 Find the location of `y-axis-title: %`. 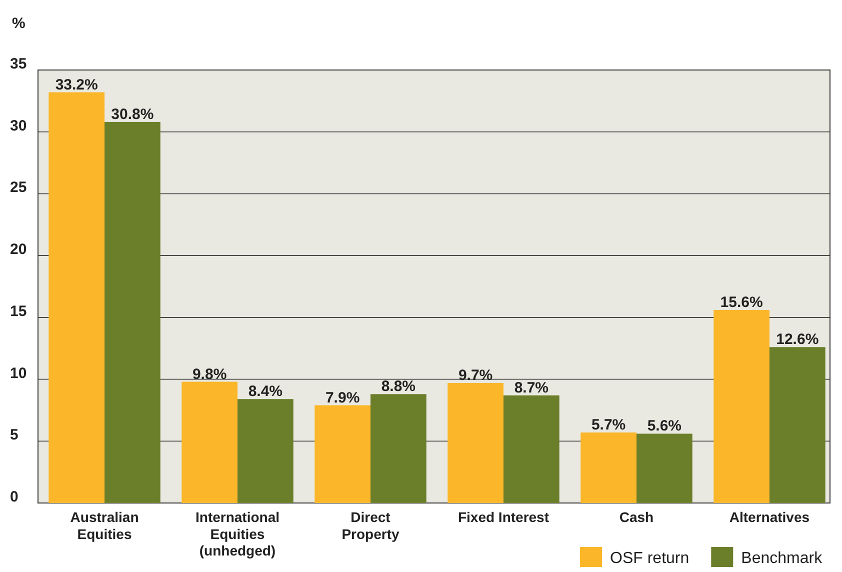

y-axis-title: % is located at coordinates (19, 23).